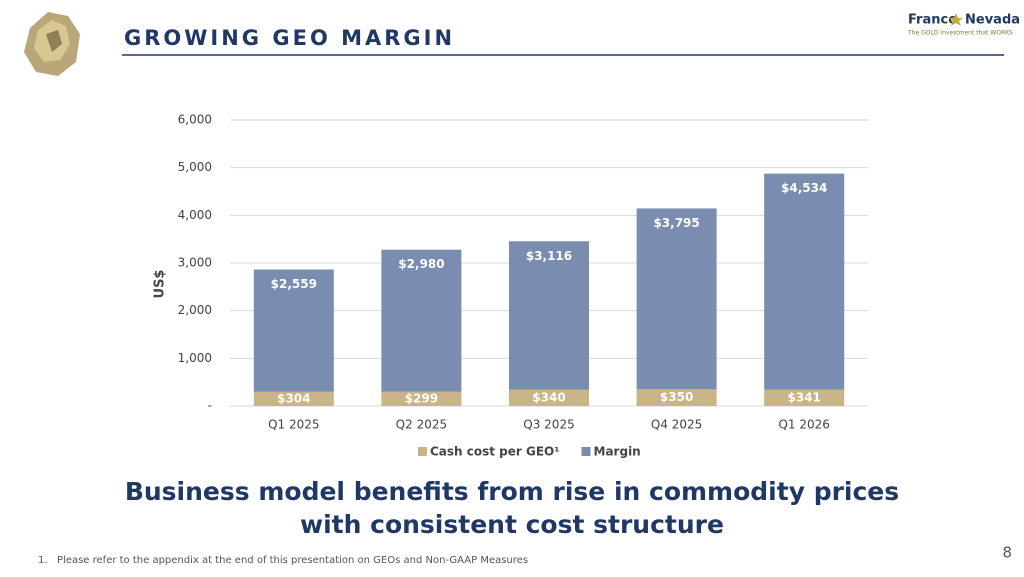  I want to click on data-label: $304, so click(293, 398).